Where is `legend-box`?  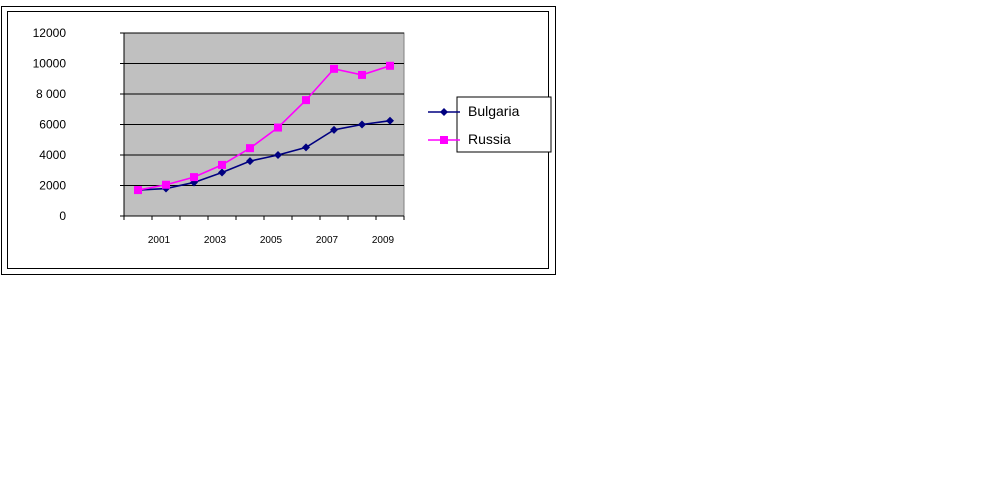 legend-box is located at coordinates (504, 124).